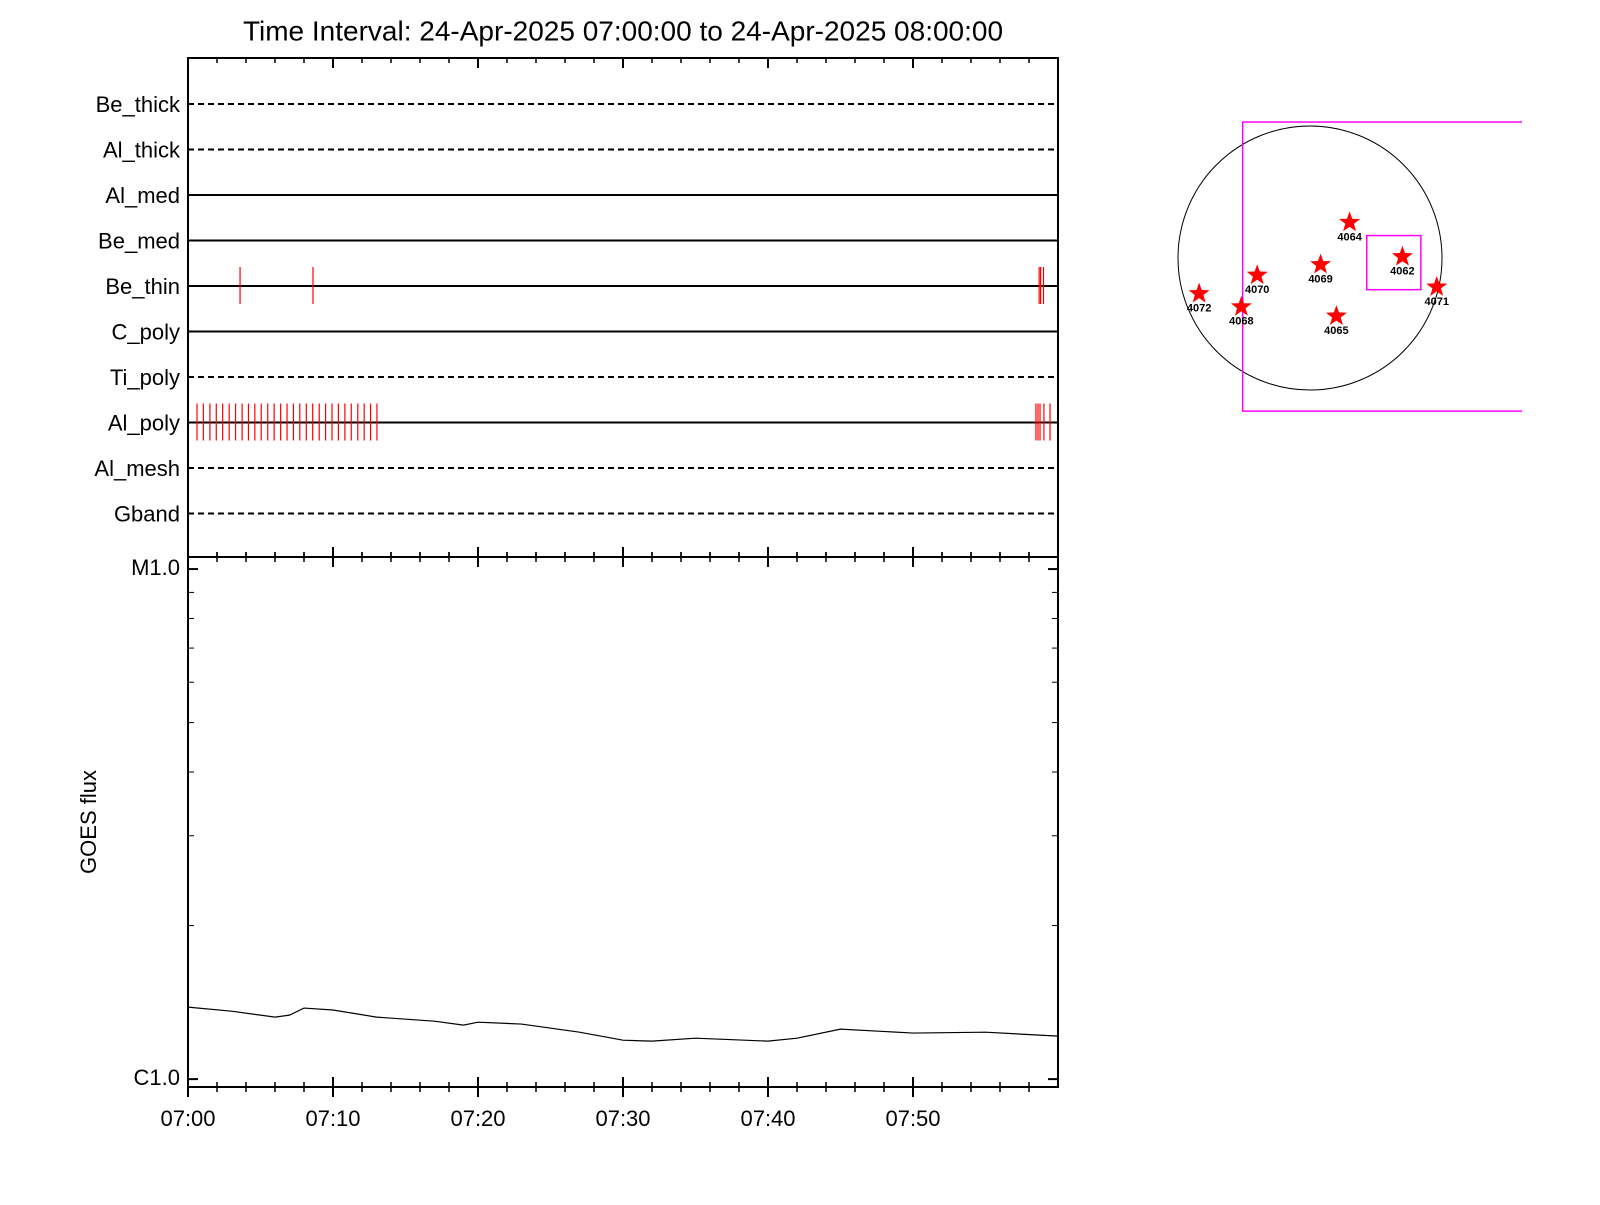  I want to click on solar-disk, so click(1310, 258).